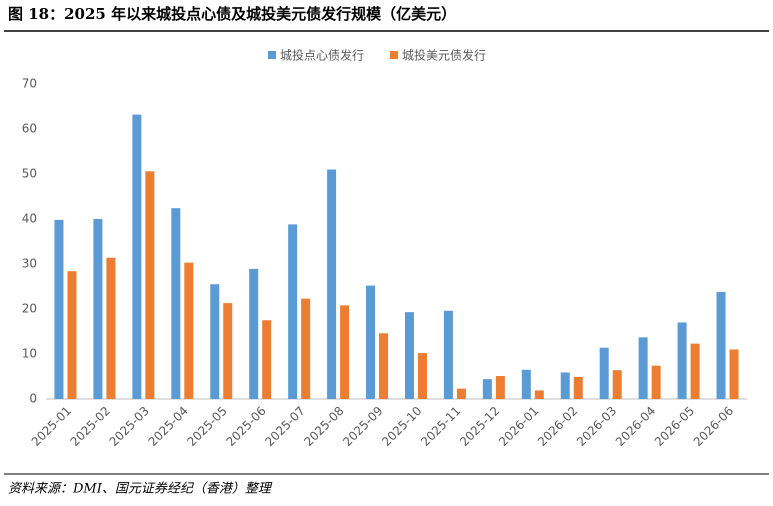 The image size is (773, 506). I want to click on legend-label: 城投美元债发行, so click(444, 55).